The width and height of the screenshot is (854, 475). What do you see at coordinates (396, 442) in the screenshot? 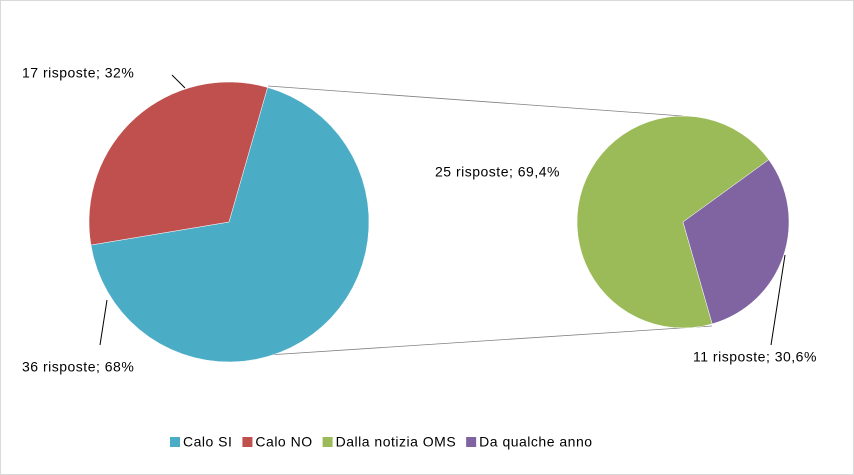
I see `legend-label: Dalla notizia OMS` at bounding box center [396, 442].